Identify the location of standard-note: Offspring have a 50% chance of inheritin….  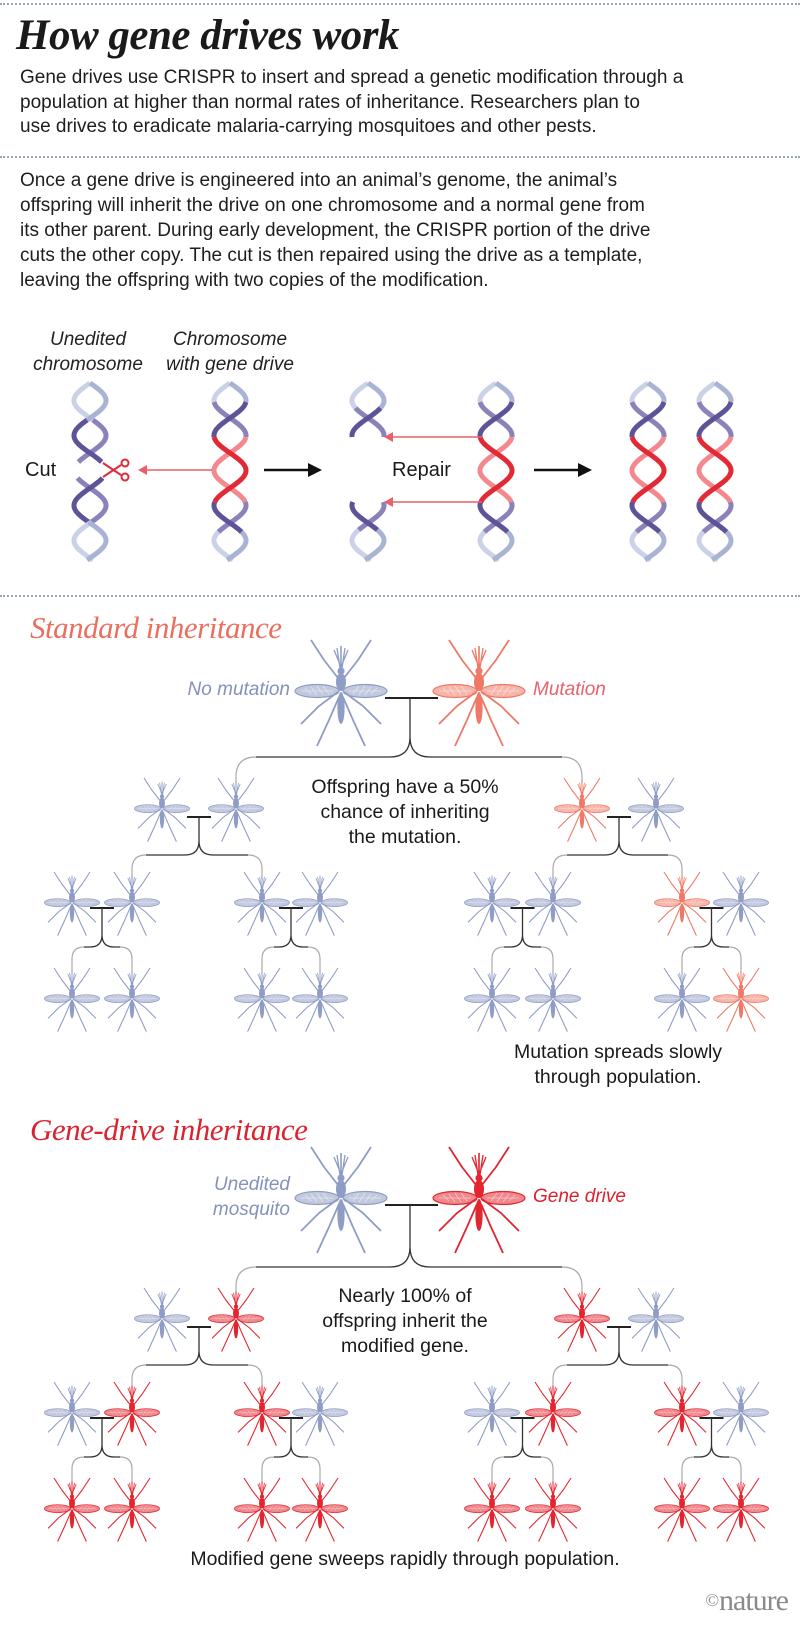
(405, 812).